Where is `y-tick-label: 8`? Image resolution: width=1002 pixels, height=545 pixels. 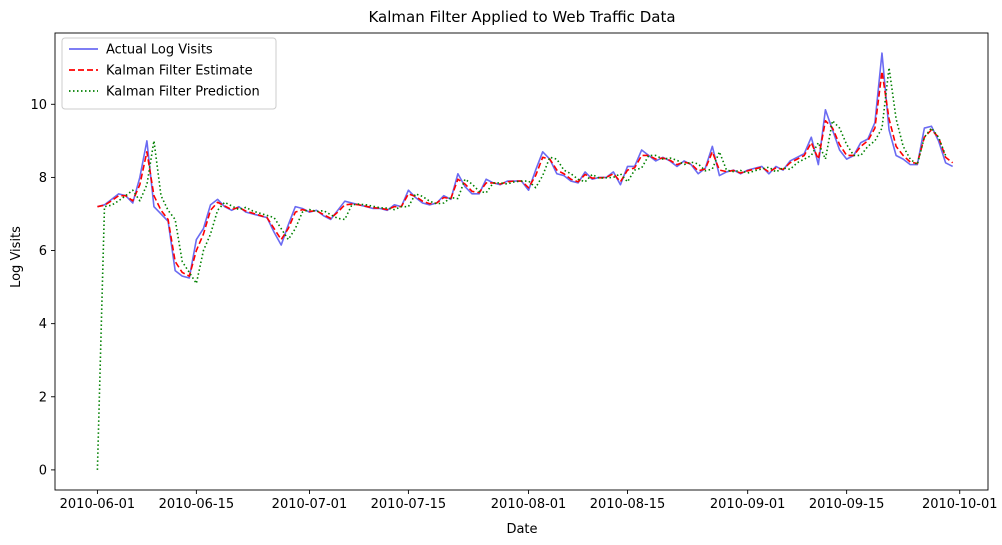
y-tick-label: 8 is located at coordinates (43, 178).